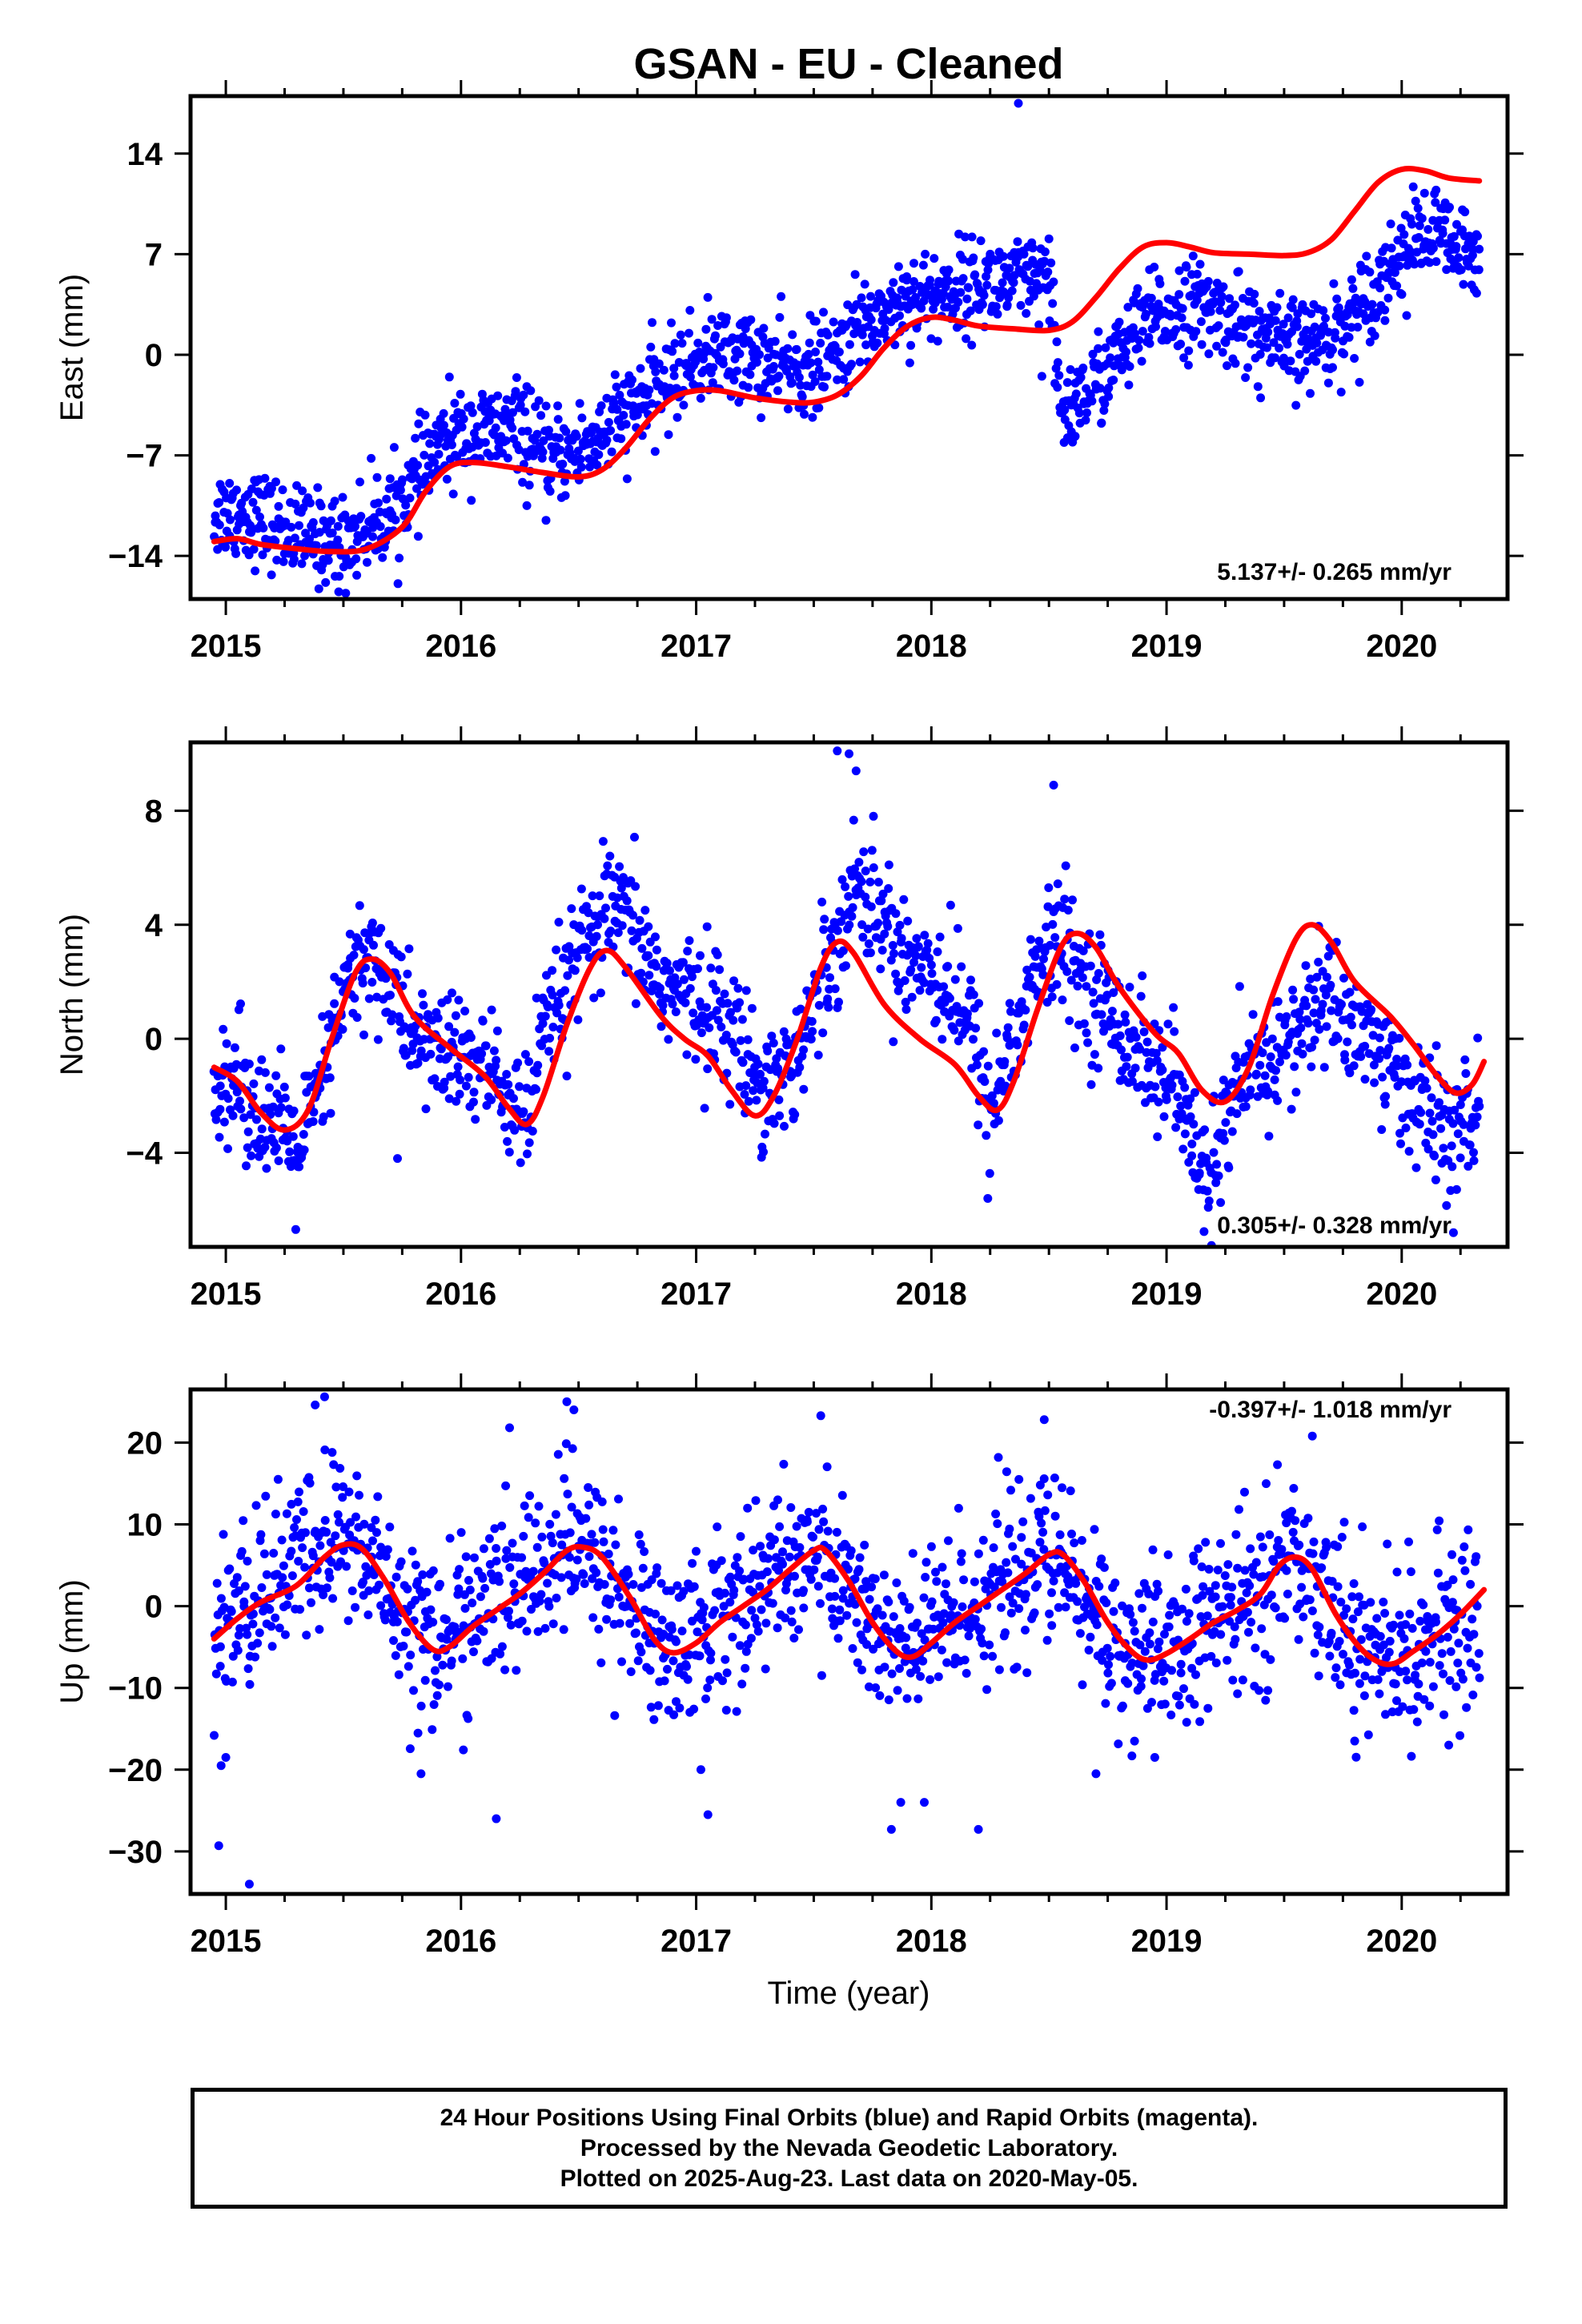  What do you see at coordinates (72, 995) in the screenshot?
I see `y-axis-title: North (mm)` at bounding box center [72, 995].